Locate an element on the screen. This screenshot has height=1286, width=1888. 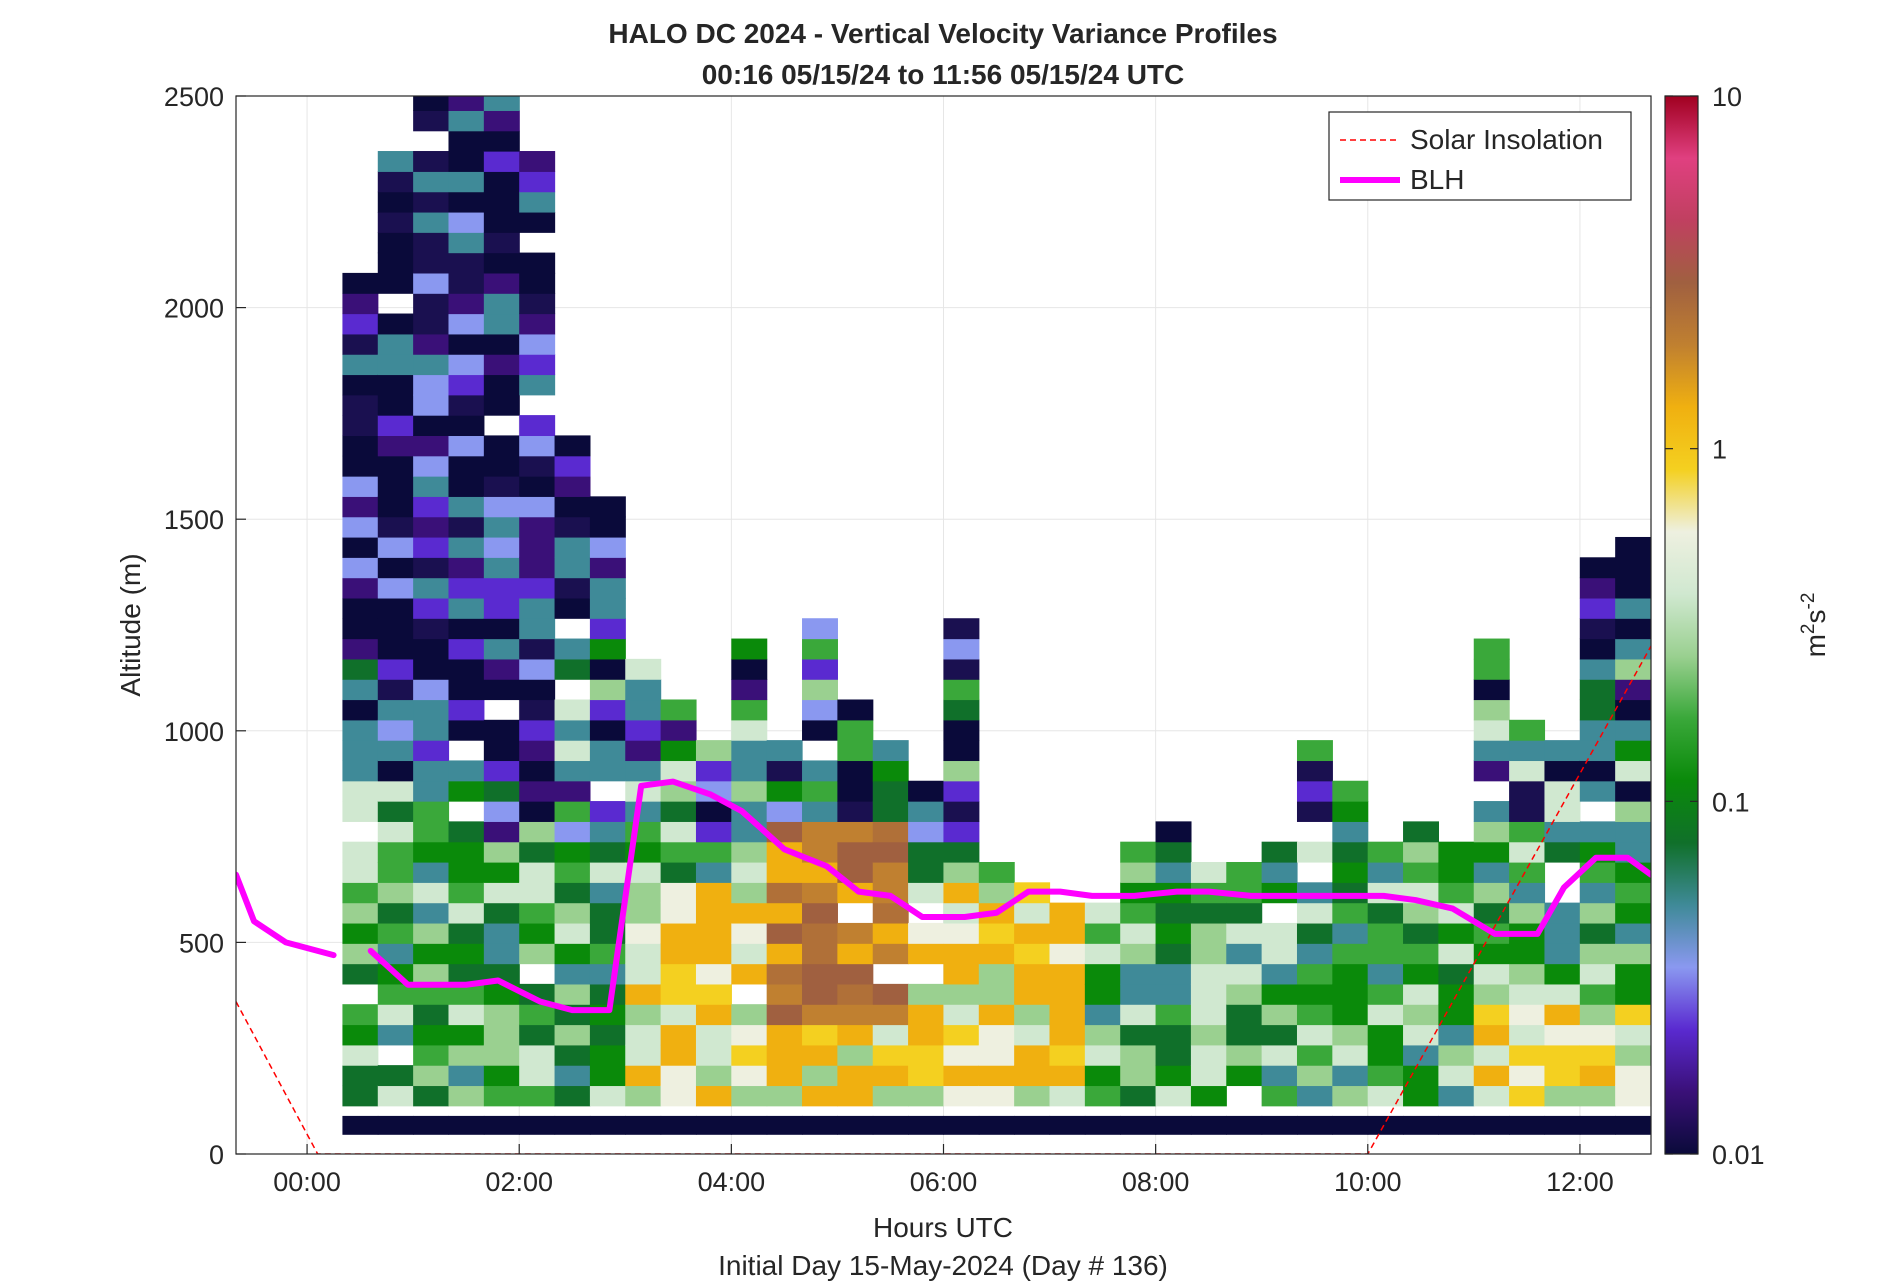
y-tick-label: 2000 is located at coordinates (194, 309).